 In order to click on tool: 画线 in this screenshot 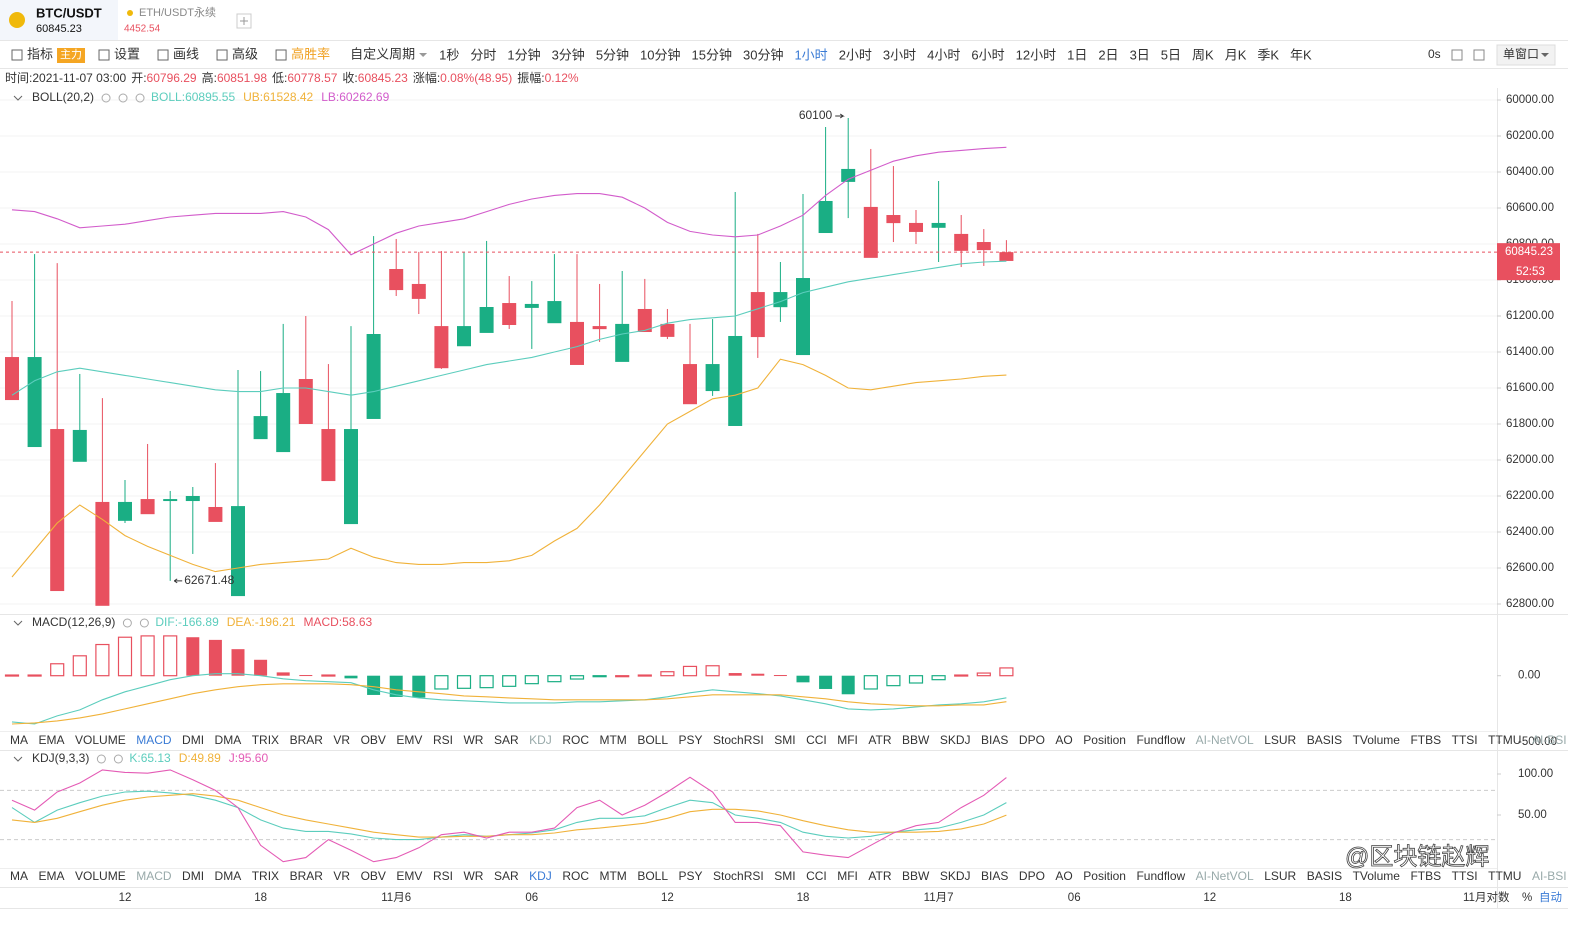, I will do `click(186, 53)`.